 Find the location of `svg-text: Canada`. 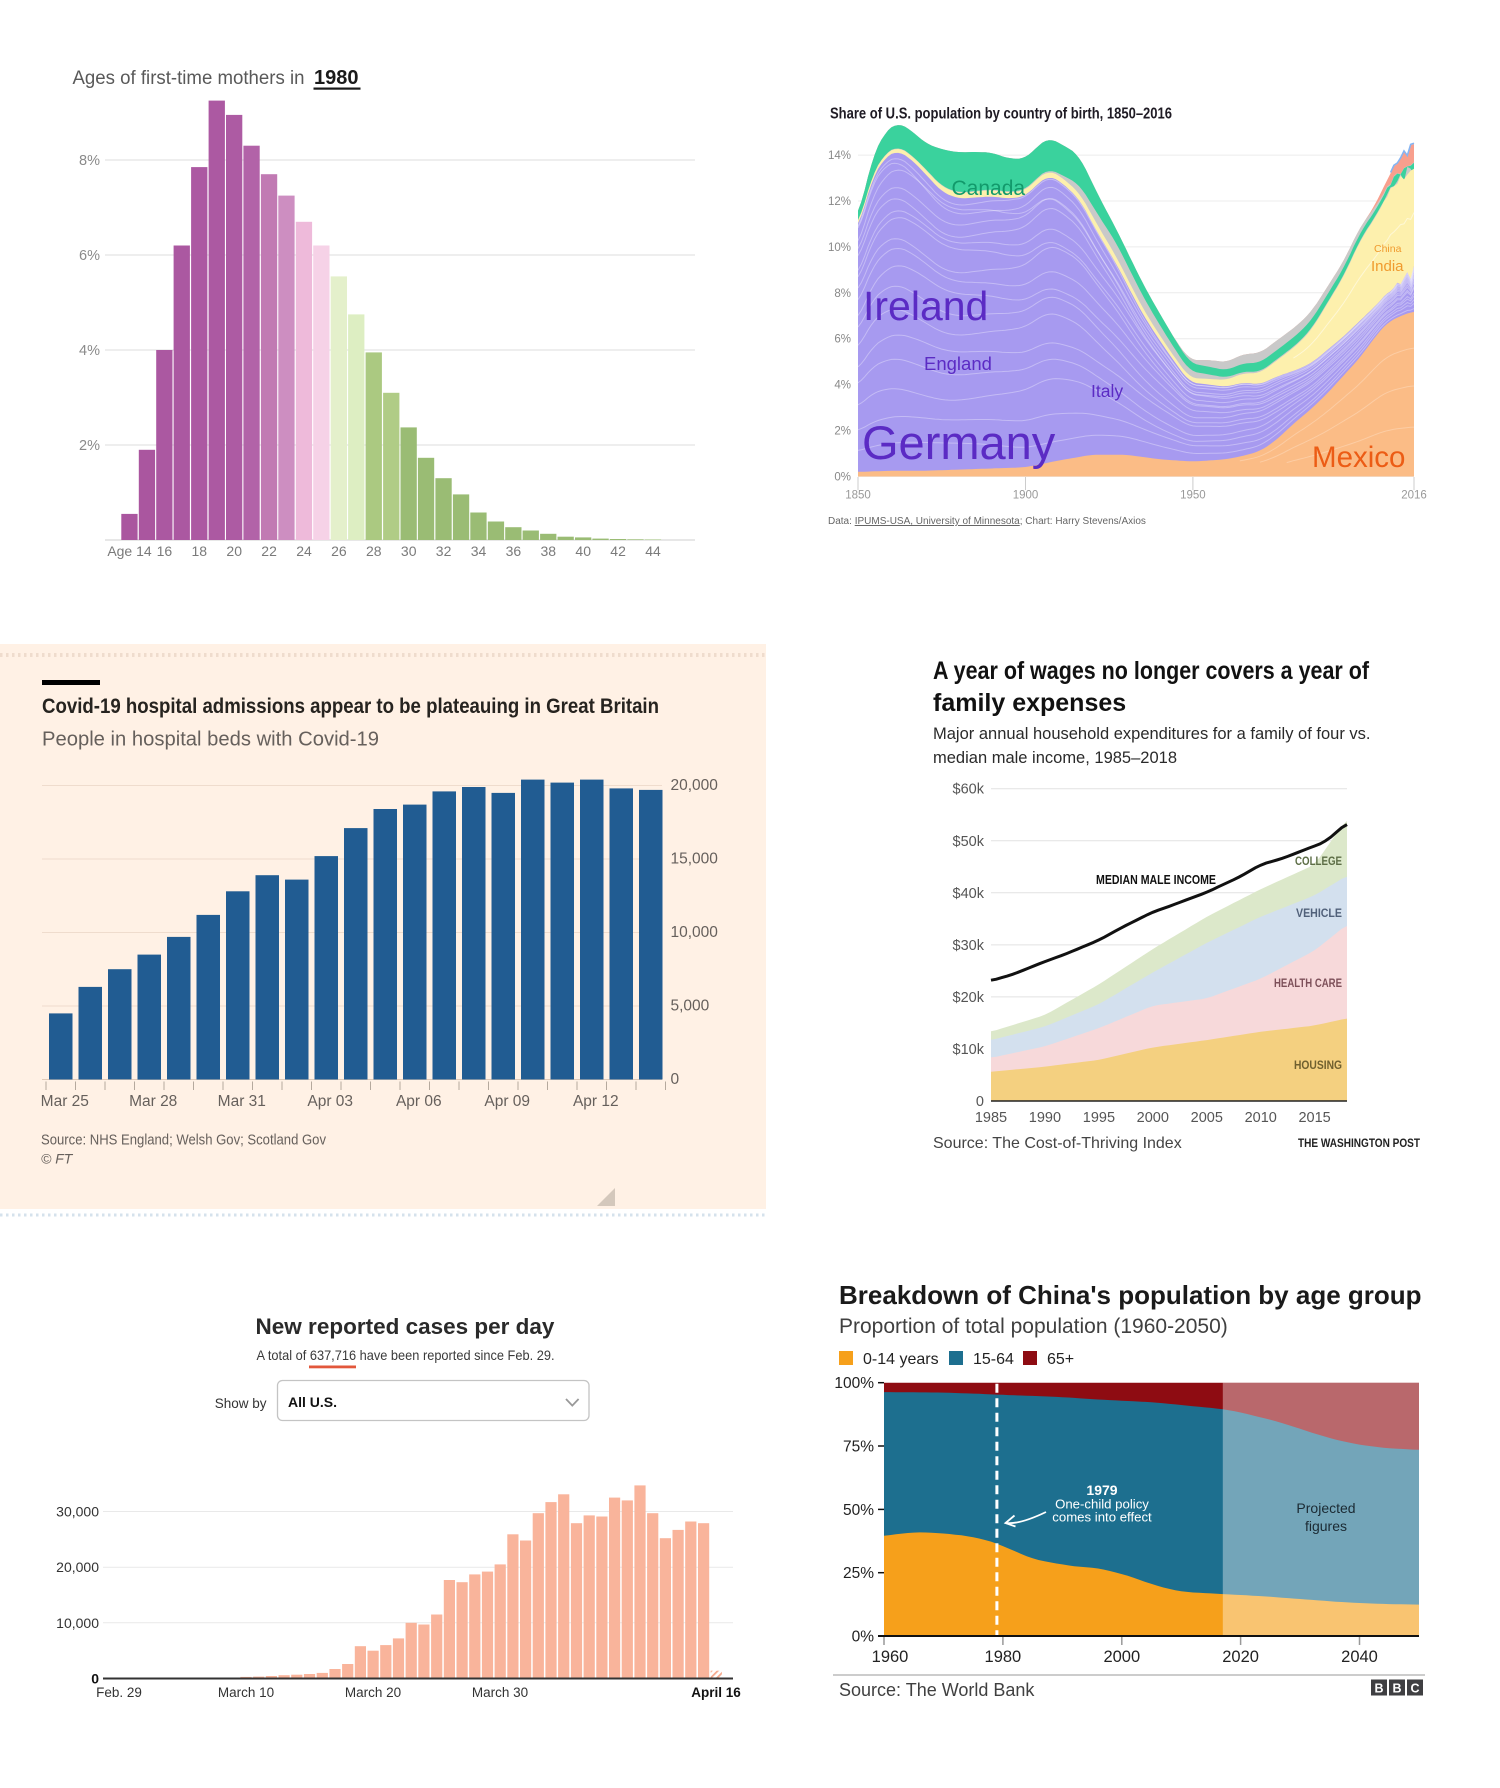

svg-text: Canada is located at coordinates (989, 188).